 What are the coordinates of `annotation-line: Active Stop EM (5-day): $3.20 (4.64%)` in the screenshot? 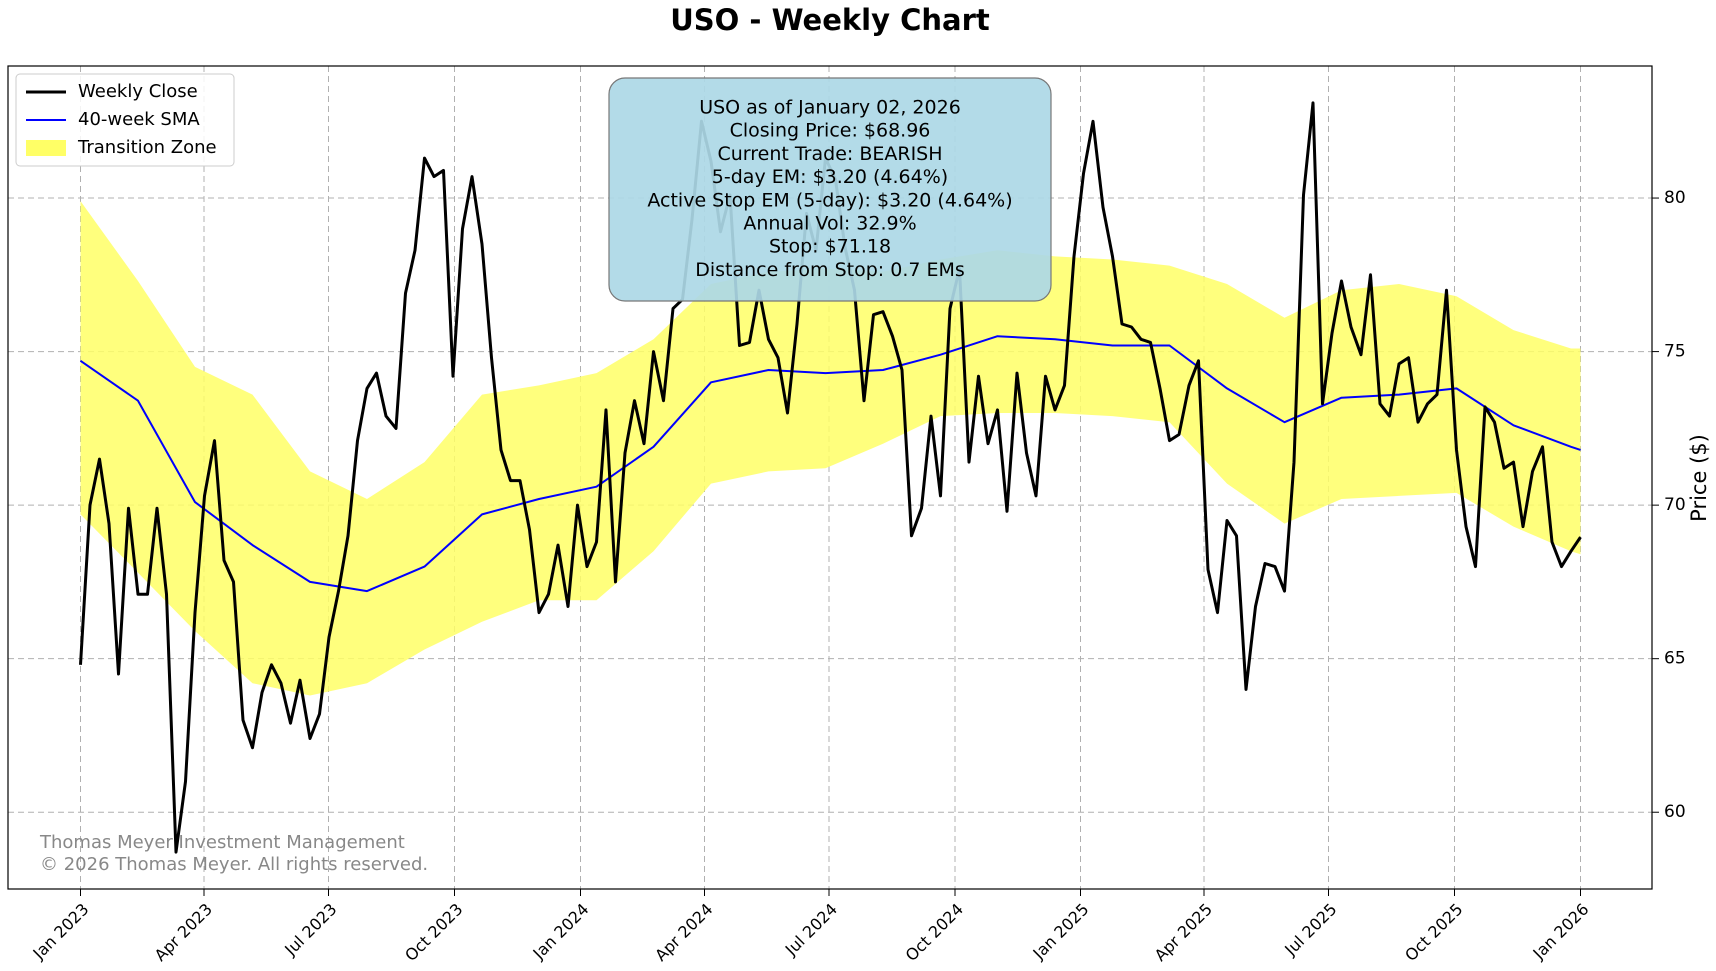 It's located at (829, 200).